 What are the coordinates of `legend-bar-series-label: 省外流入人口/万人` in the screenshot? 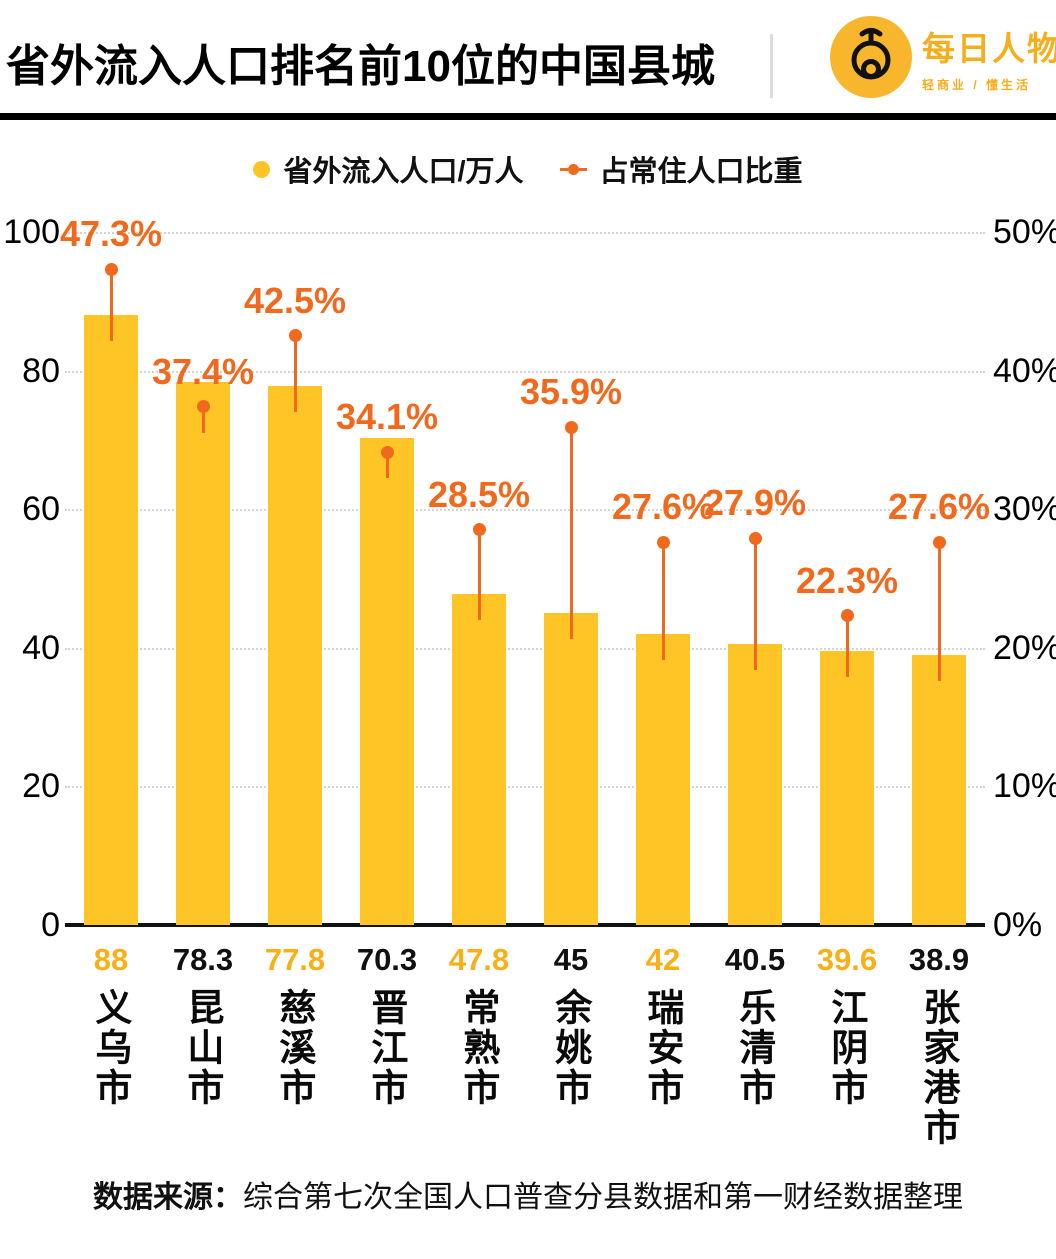 It's located at (403, 172).